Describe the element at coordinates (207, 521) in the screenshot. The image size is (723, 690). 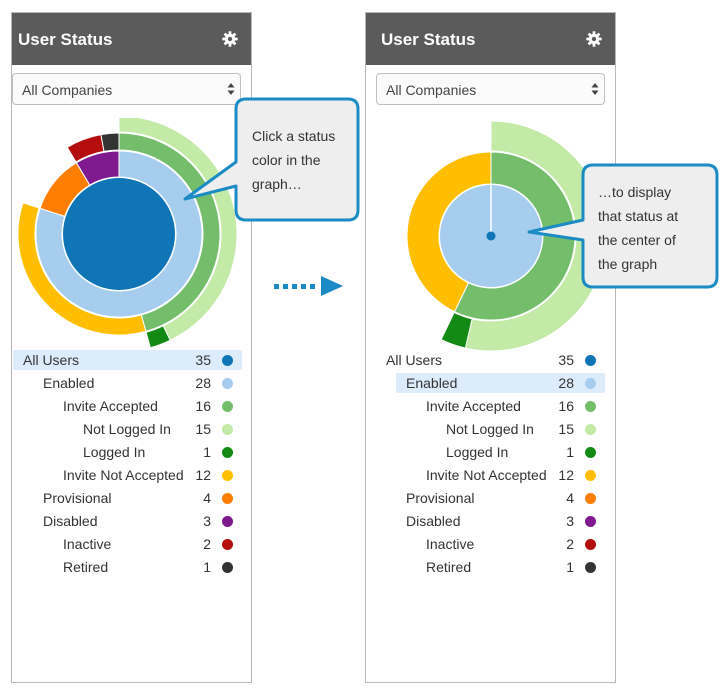
I see `status-count: 3` at that location.